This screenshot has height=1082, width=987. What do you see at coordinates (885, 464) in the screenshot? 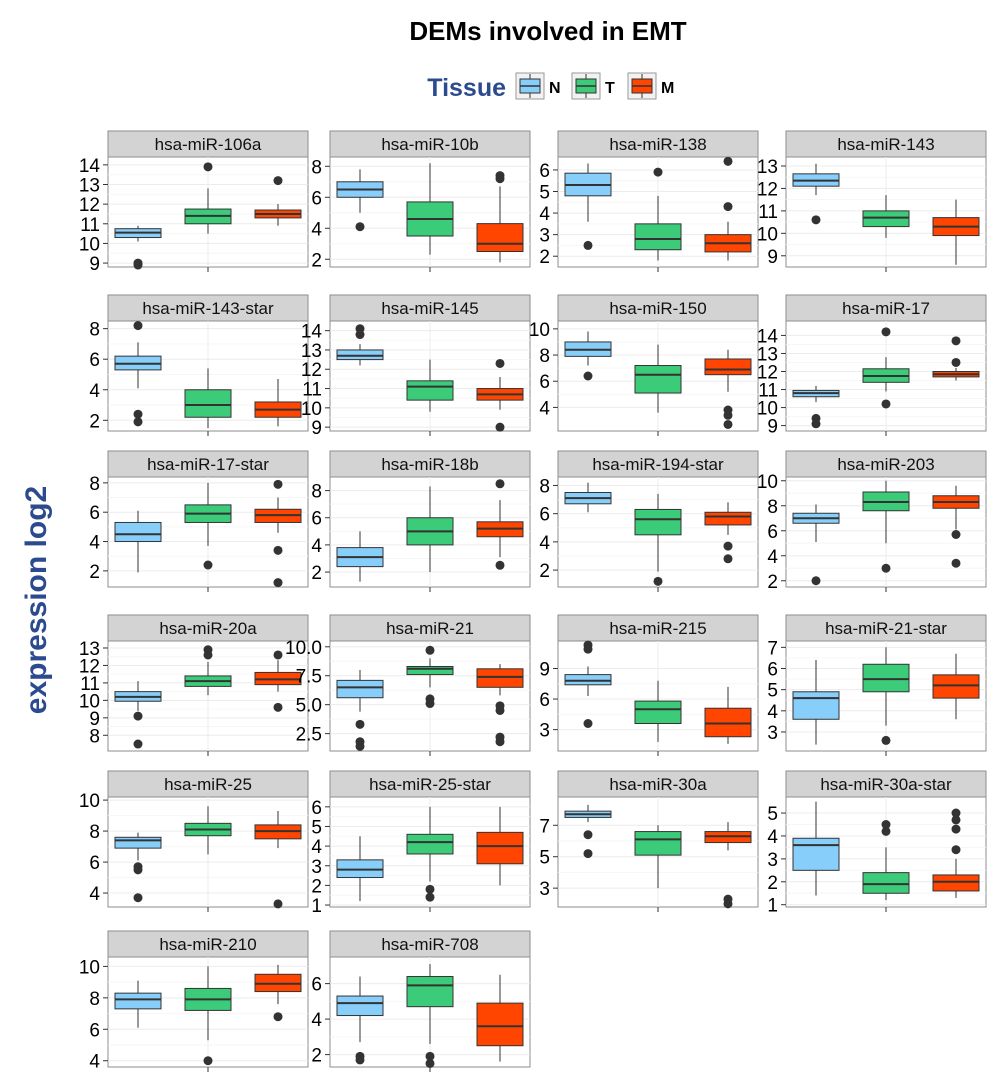
I see `panel-strip-label: hsa-miR-203` at bounding box center [885, 464].